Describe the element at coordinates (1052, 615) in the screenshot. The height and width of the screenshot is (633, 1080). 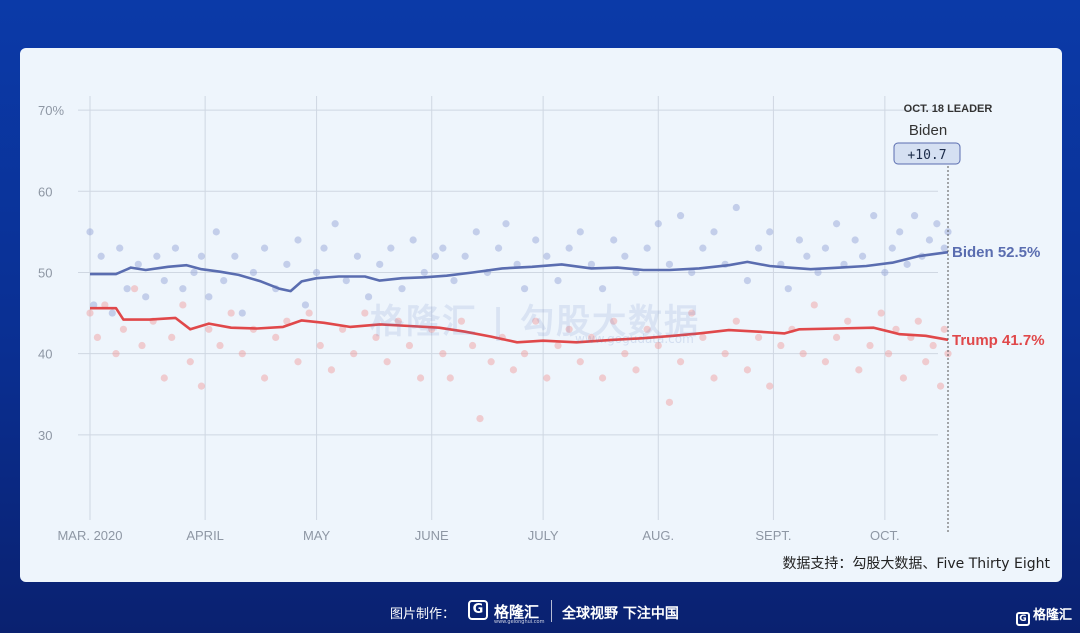
I see `corner-logo-text: 格隆汇` at that location.